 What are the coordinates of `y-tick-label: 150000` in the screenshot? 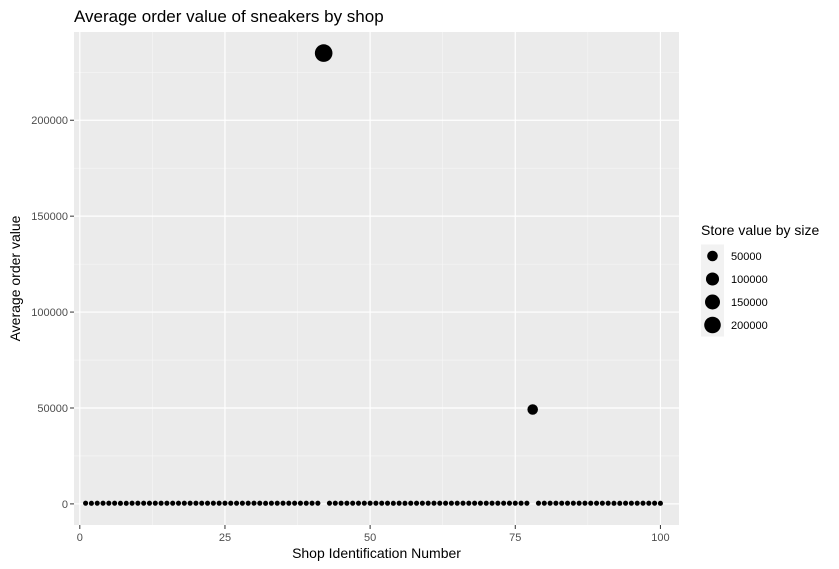 It's located at (49, 217).